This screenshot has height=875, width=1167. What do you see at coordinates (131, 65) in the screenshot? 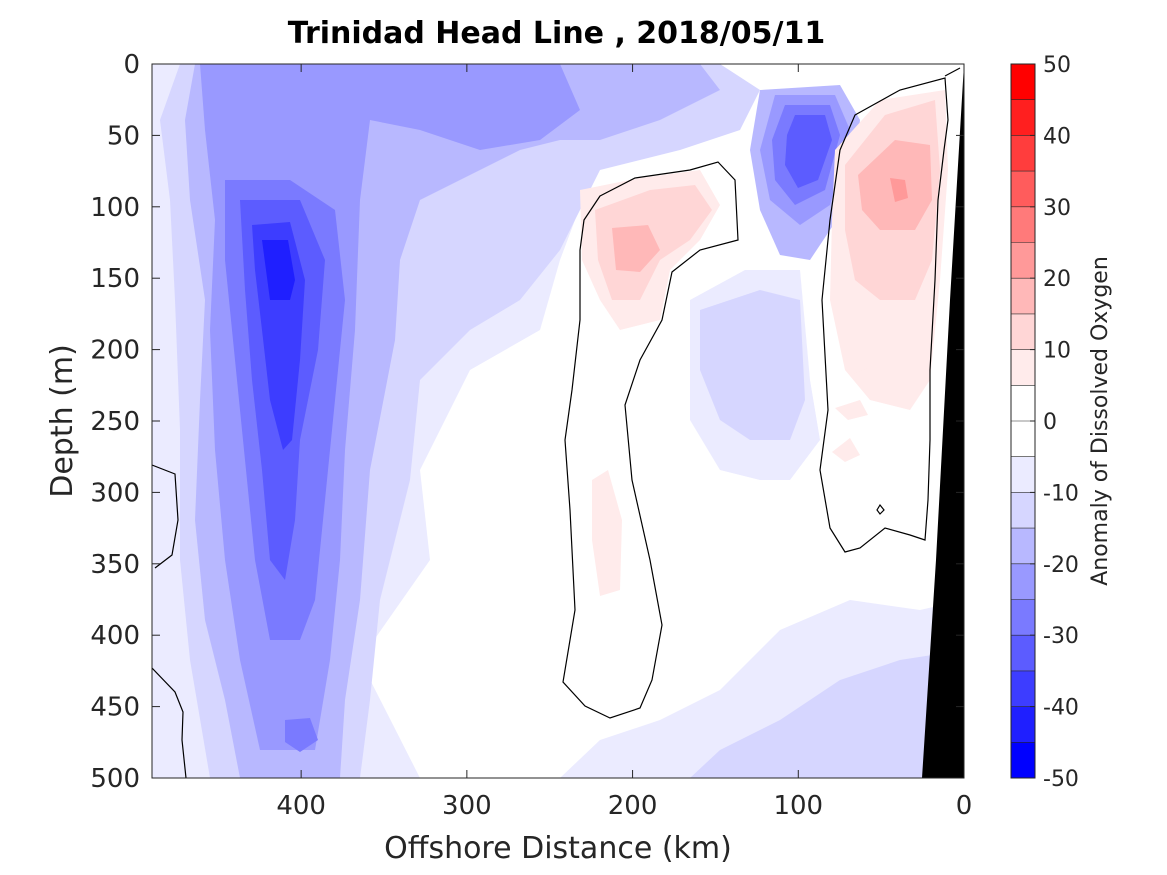
I see `y-tick-label: 0` at bounding box center [131, 65].